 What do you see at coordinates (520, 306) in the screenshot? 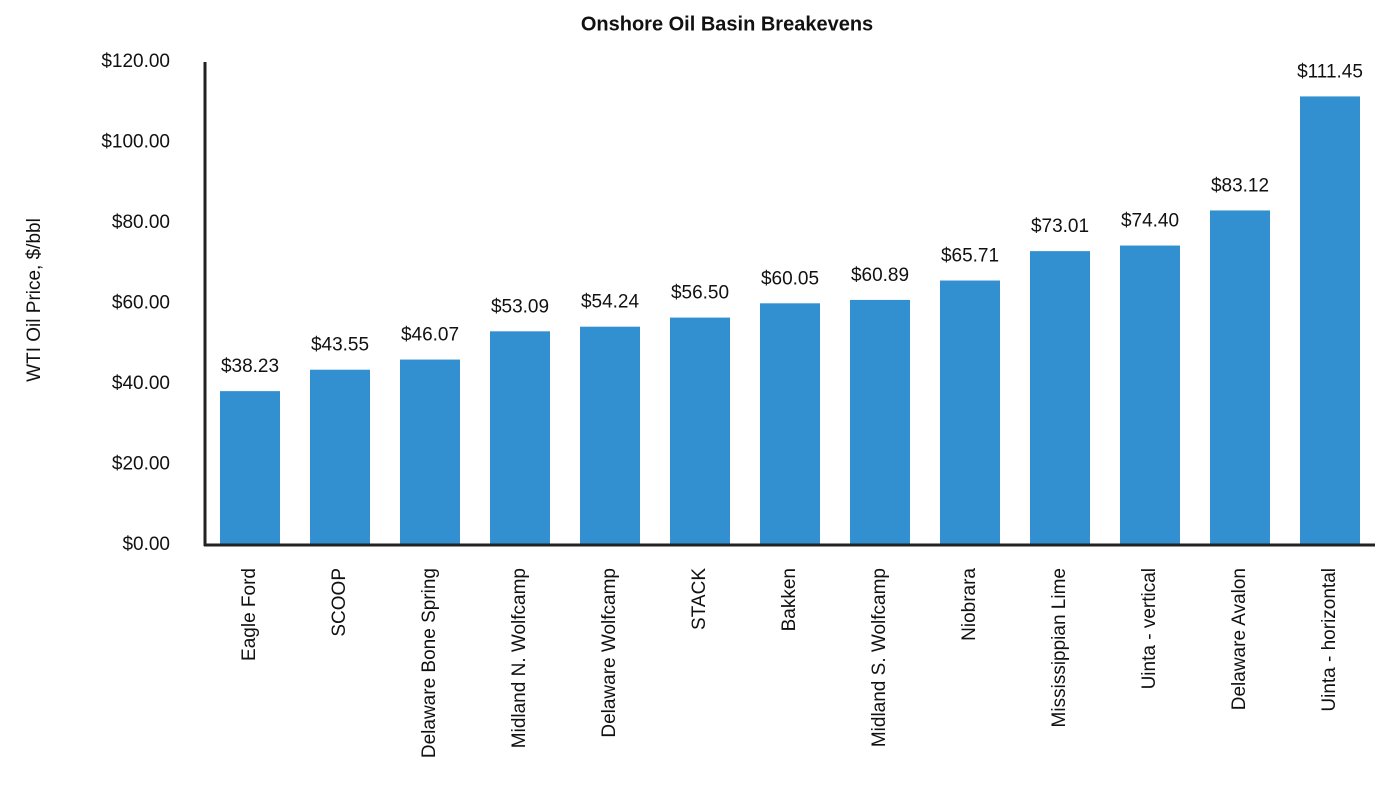
I see `value-label: $53.09` at bounding box center [520, 306].